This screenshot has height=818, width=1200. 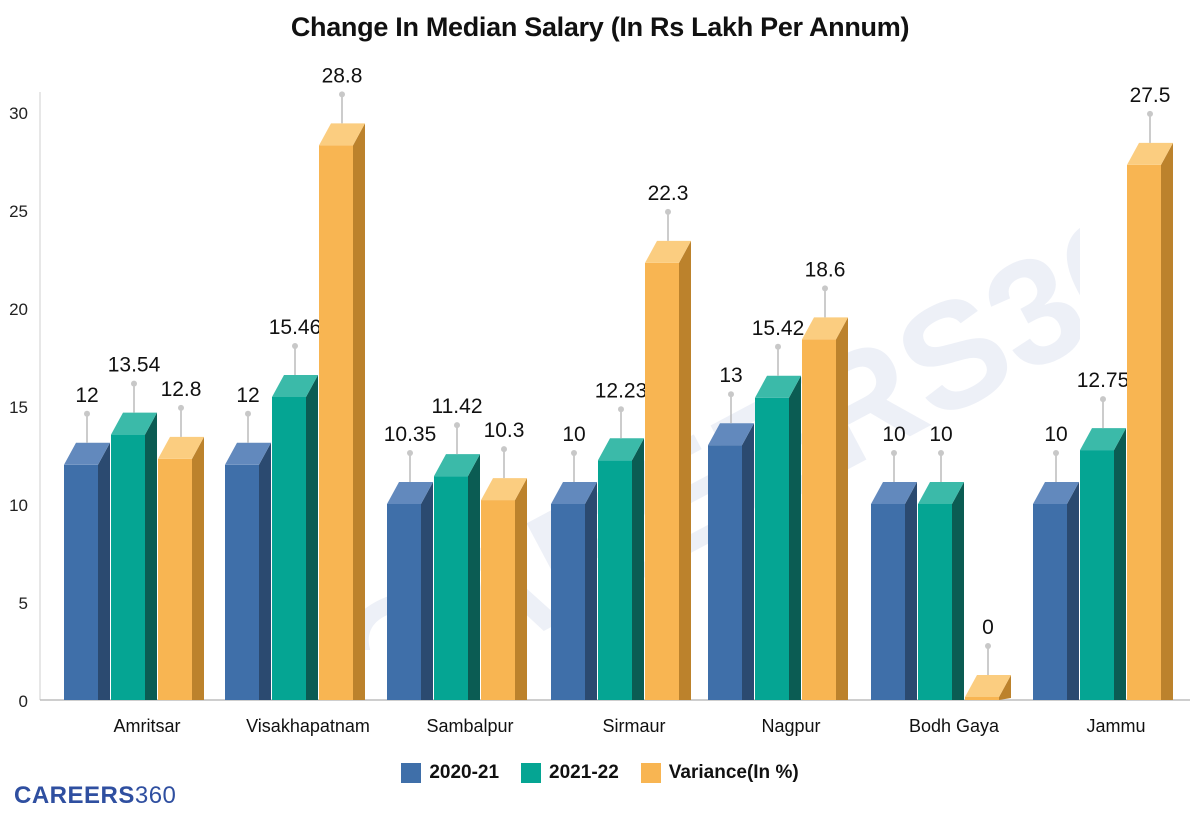 I want to click on y-tick-label: 30, so click(x=18, y=113).